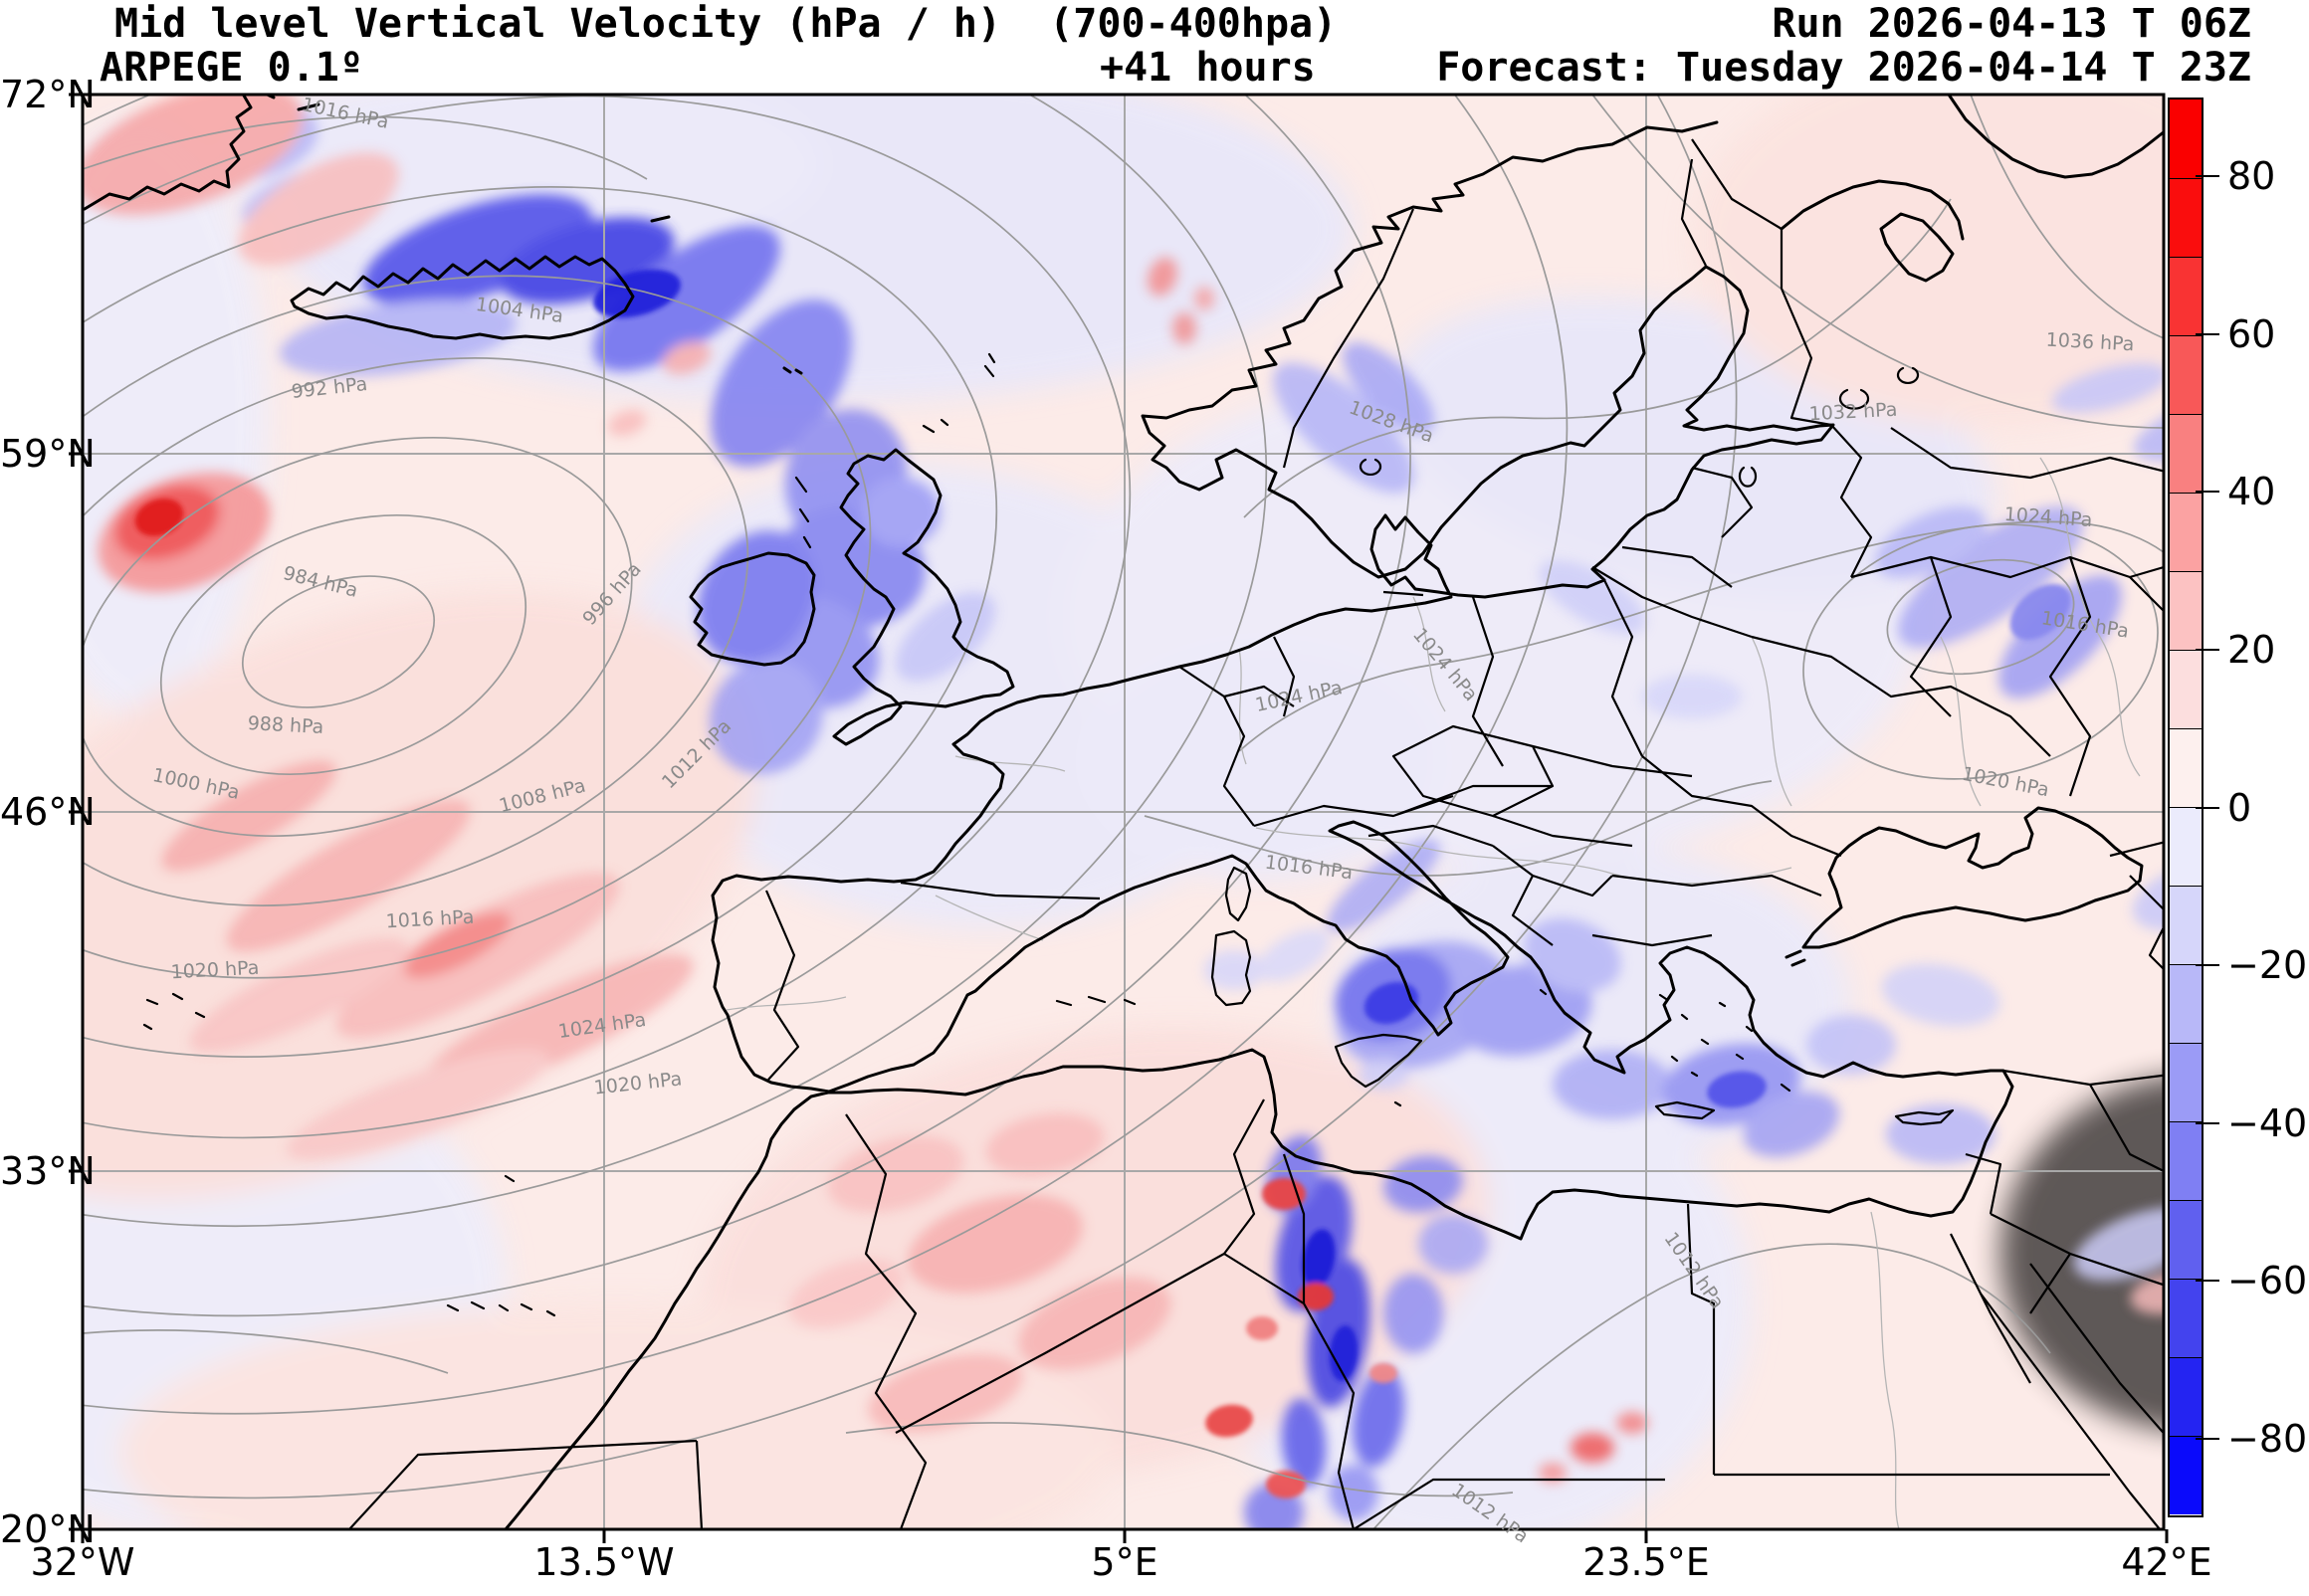 This screenshot has height=1596, width=2309. What do you see at coordinates (2239, 808) in the screenshot?
I see `colorbar-tick-label-4: 0` at bounding box center [2239, 808].